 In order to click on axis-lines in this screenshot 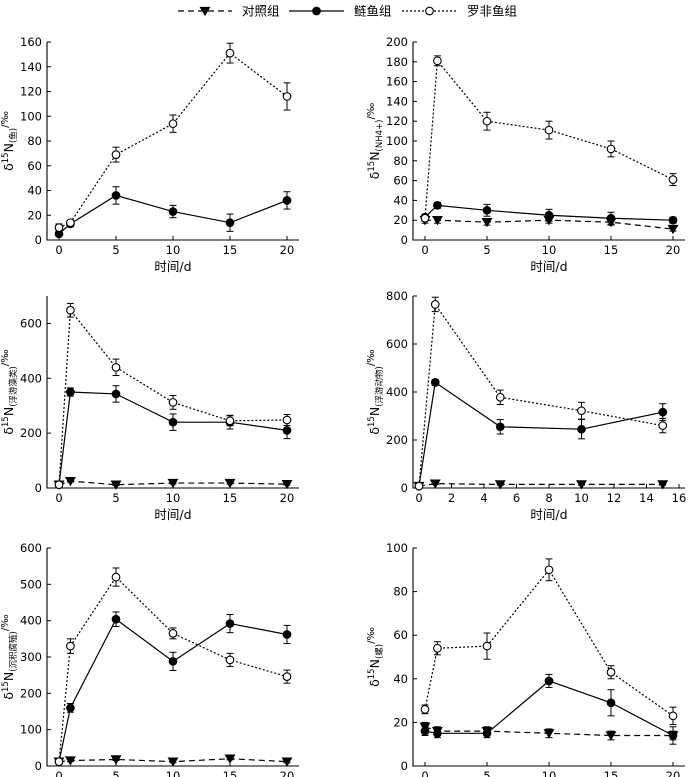, I will do `click(172, 392)`.